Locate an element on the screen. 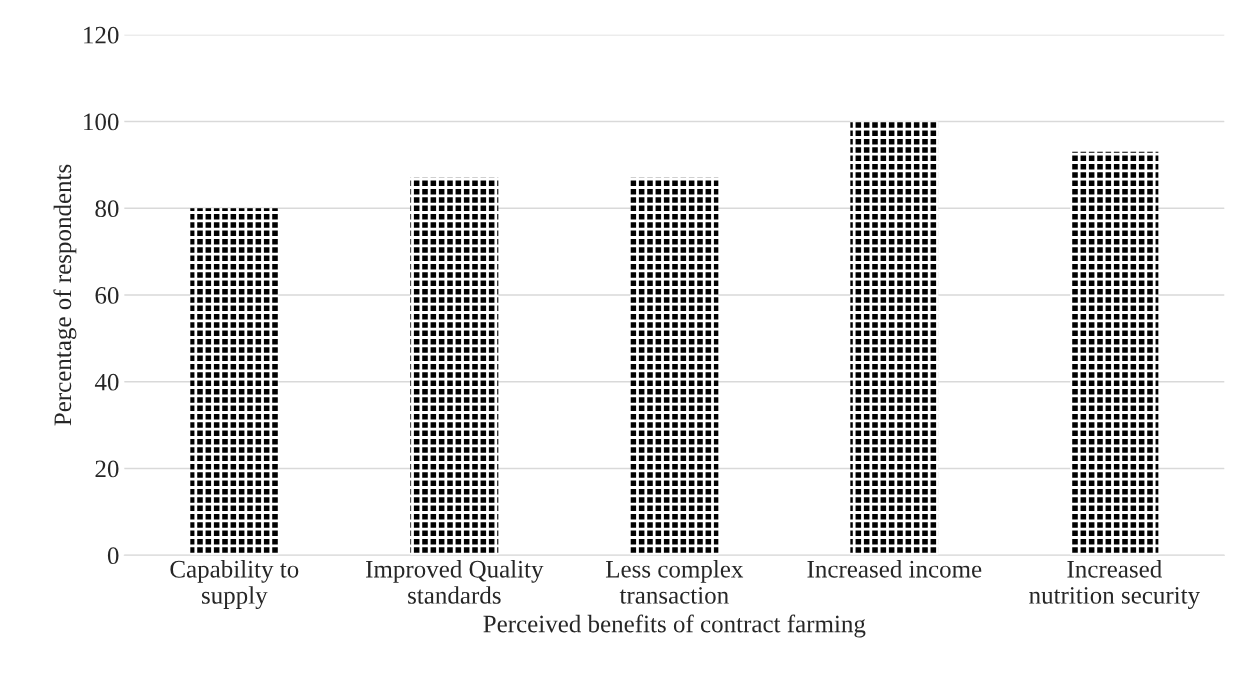 Image resolution: width=1243 pixels, height=694 pixels. x-tick-label: Increased nutrition security is located at coordinates (1114, 584).